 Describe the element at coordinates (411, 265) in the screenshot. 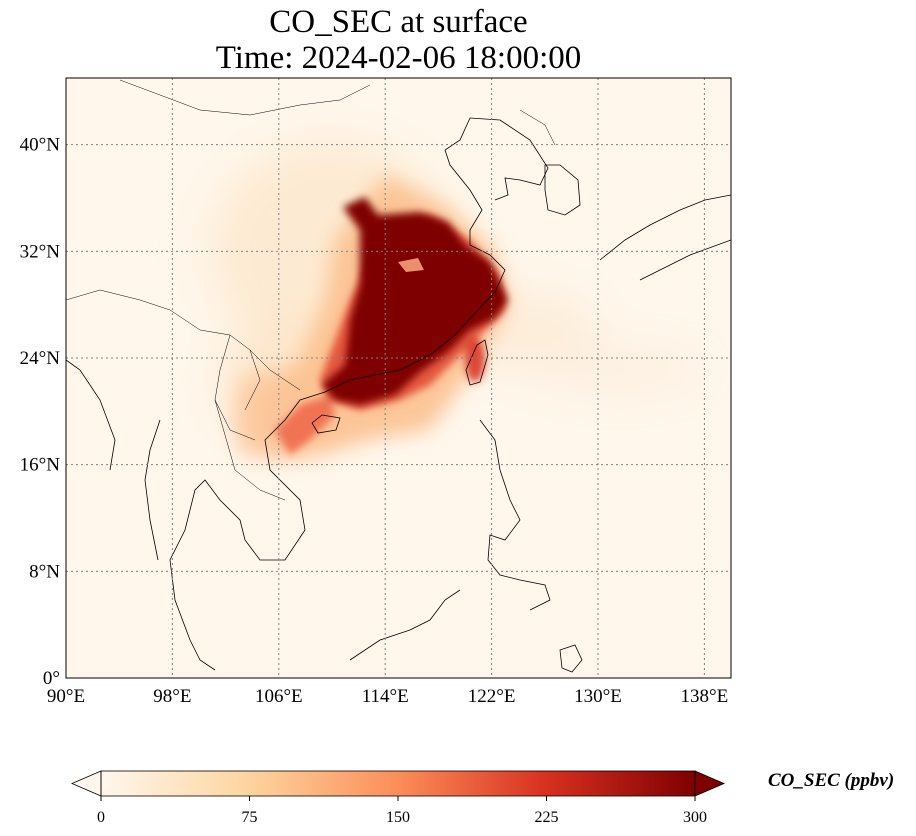

I see `plume-low-patch` at that location.